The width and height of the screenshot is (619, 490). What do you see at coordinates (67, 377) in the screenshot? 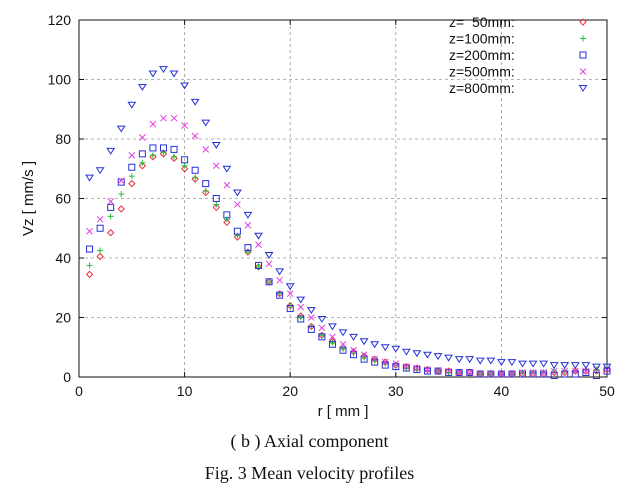
I see `y-tick-label: 0` at bounding box center [67, 377].